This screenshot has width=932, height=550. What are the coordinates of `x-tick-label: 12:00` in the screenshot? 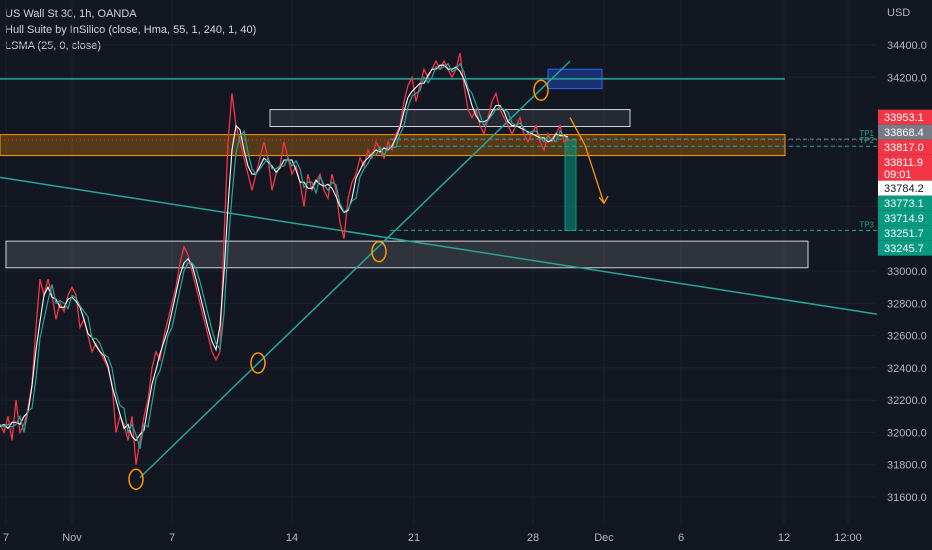 It's located at (848, 538).